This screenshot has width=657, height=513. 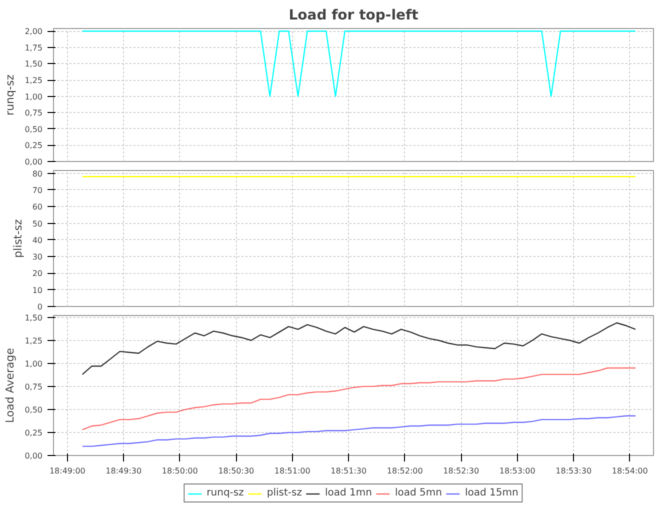 What do you see at coordinates (37, 173) in the screenshot?
I see `y-tick-label: 80` at bounding box center [37, 173].